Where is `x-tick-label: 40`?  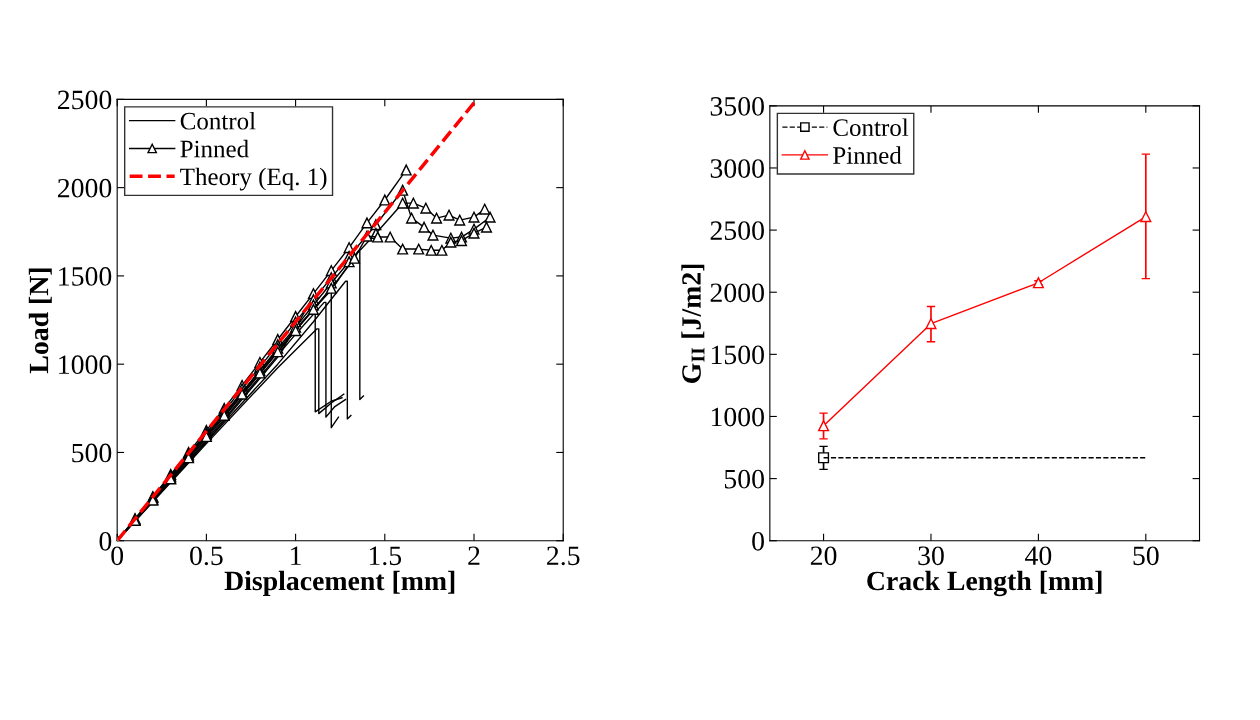
x-tick-label: 40 is located at coordinates (1038, 556).